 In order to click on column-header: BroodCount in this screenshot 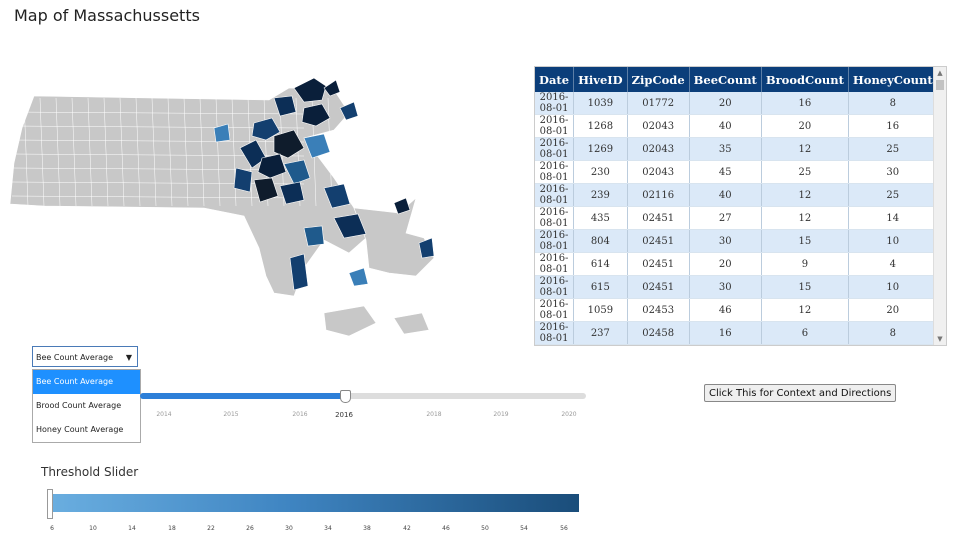, I will do `click(805, 79)`.